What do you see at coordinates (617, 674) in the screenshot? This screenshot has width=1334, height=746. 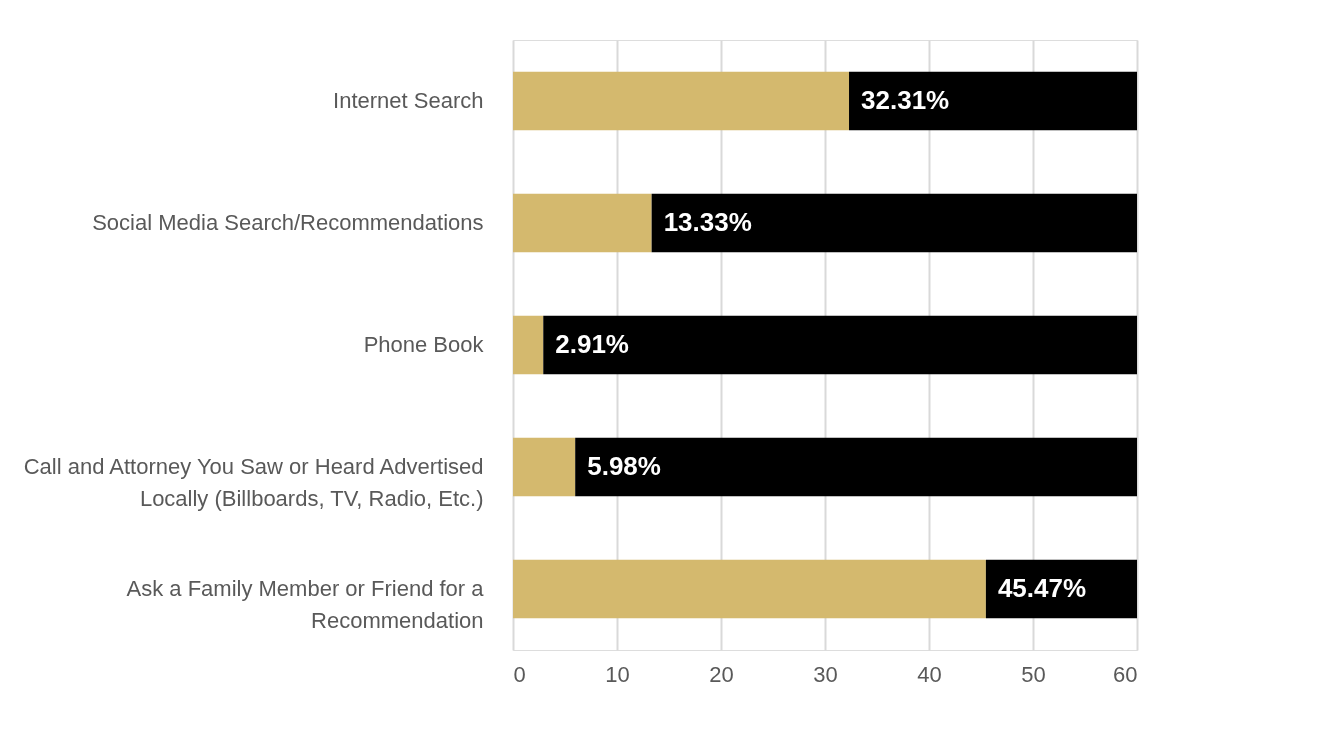 I see `x-tick-label: 10` at bounding box center [617, 674].